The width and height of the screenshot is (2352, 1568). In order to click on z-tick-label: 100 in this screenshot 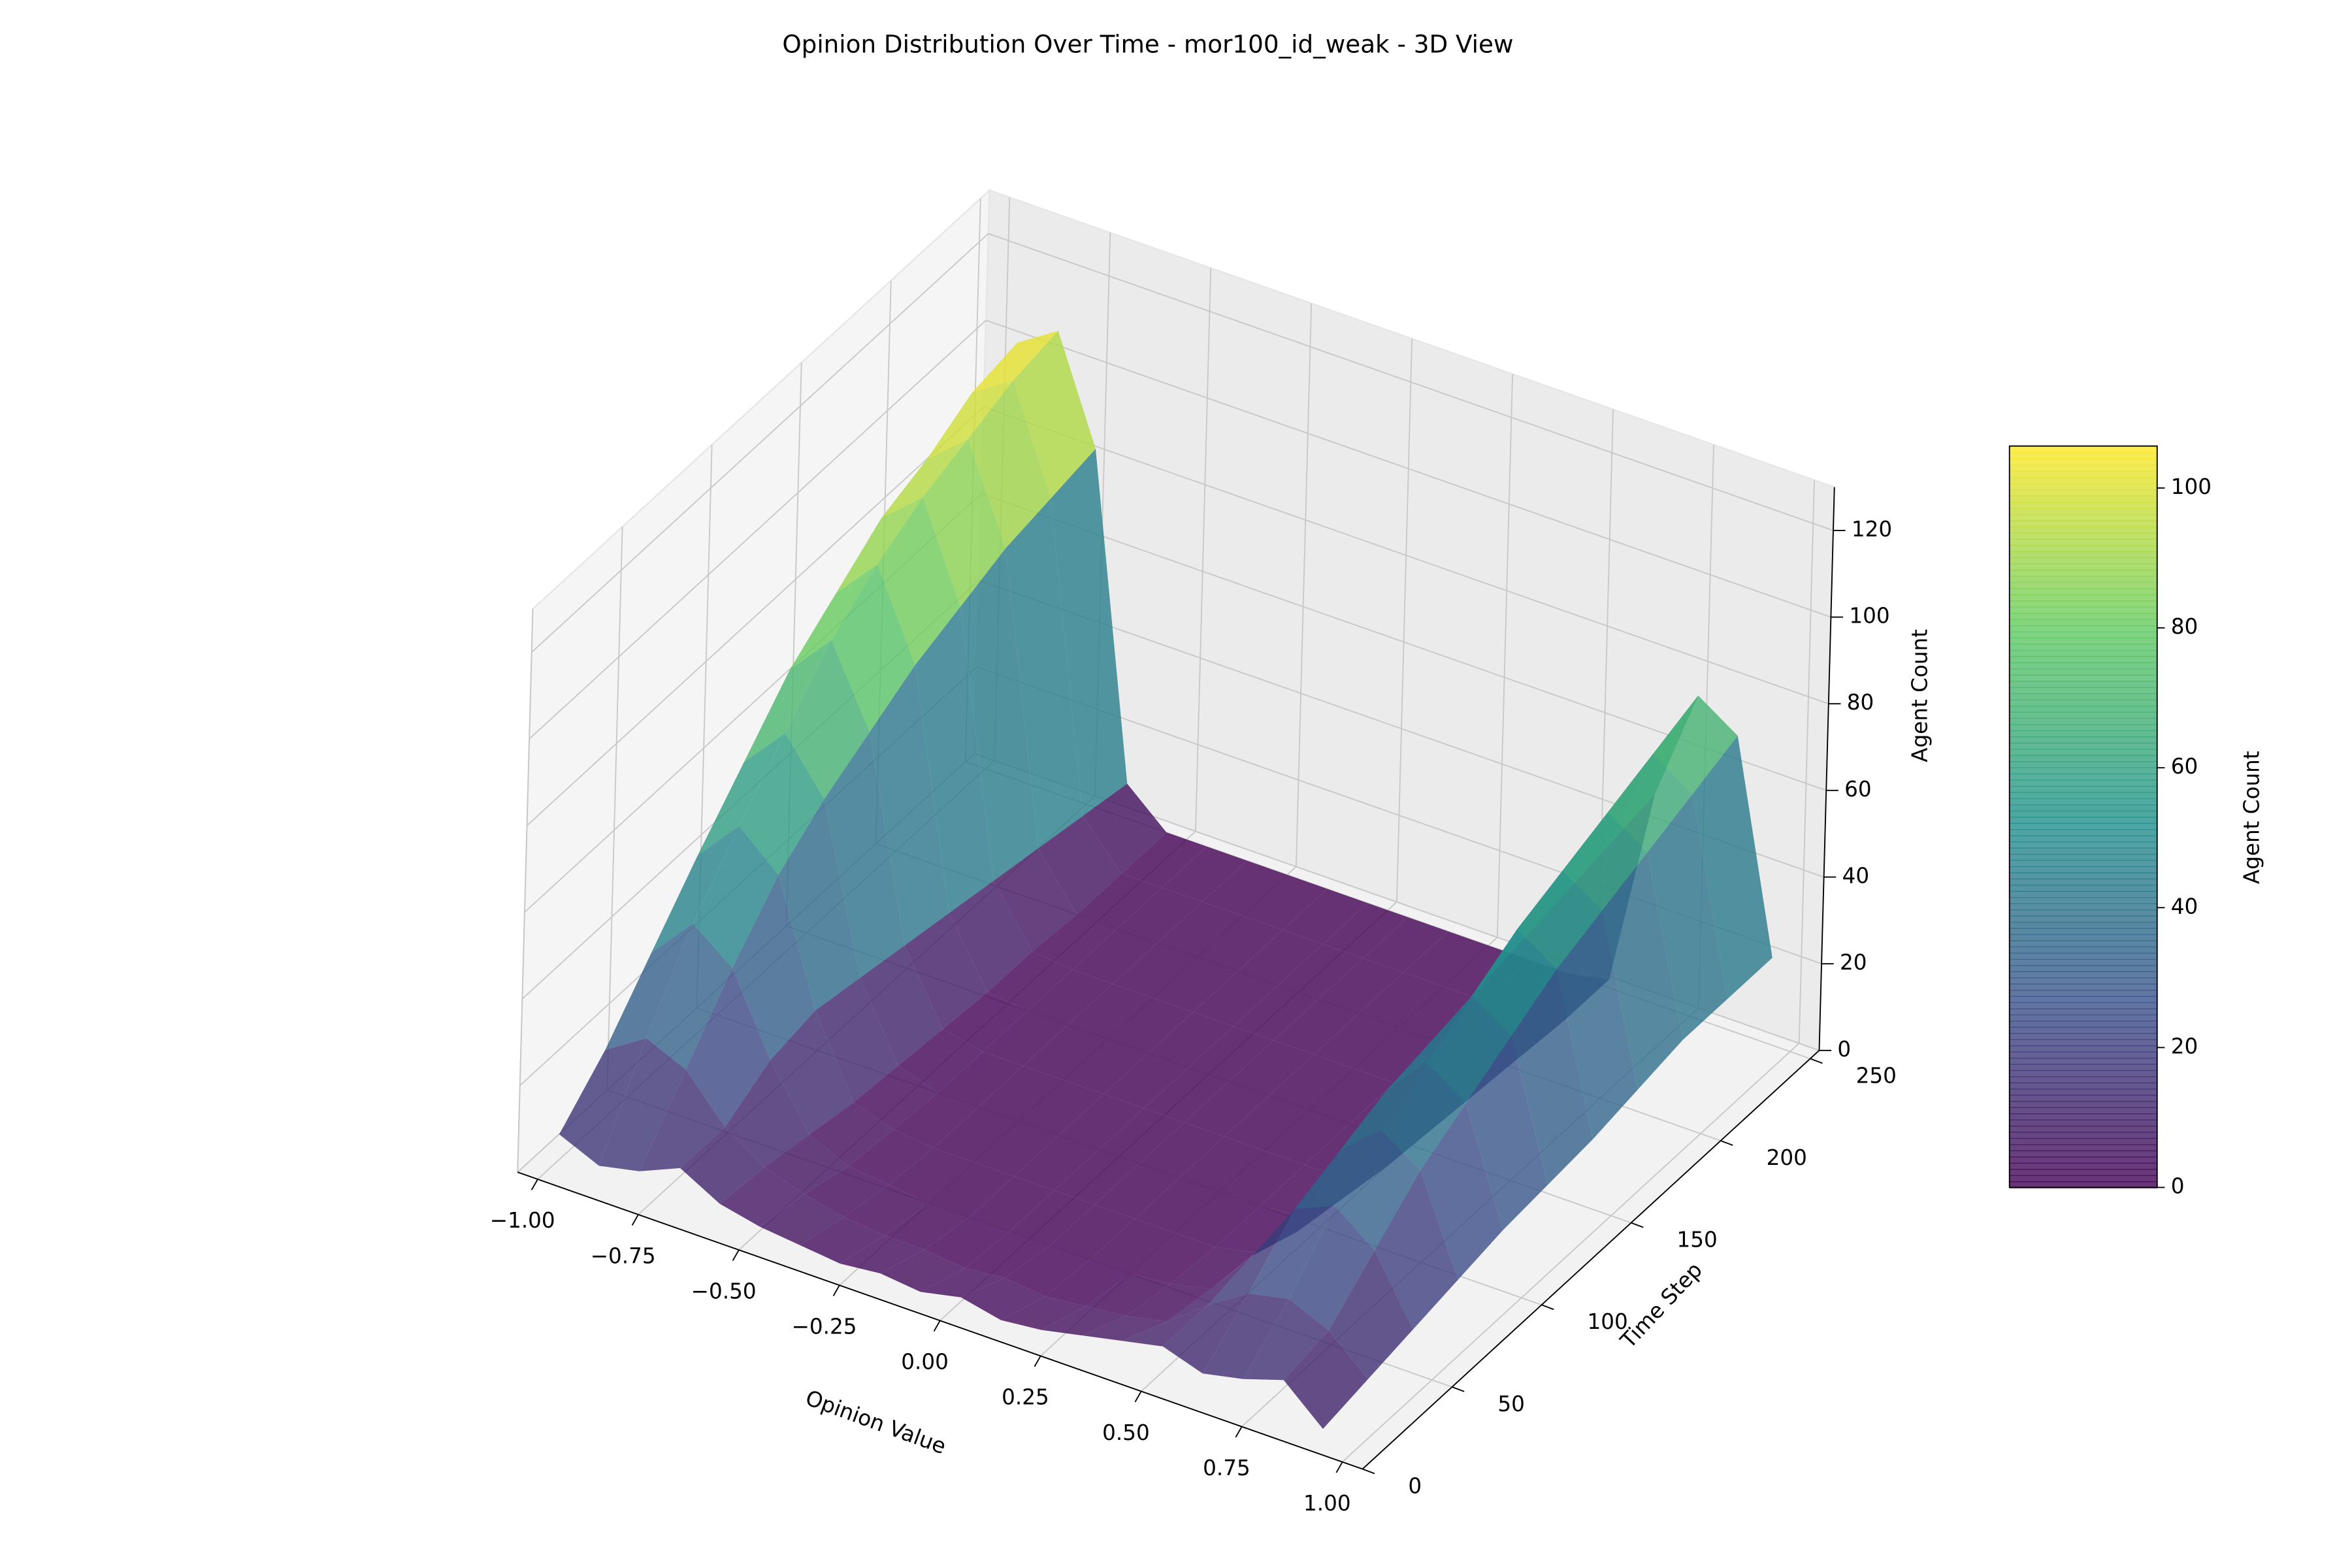, I will do `click(1869, 616)`.